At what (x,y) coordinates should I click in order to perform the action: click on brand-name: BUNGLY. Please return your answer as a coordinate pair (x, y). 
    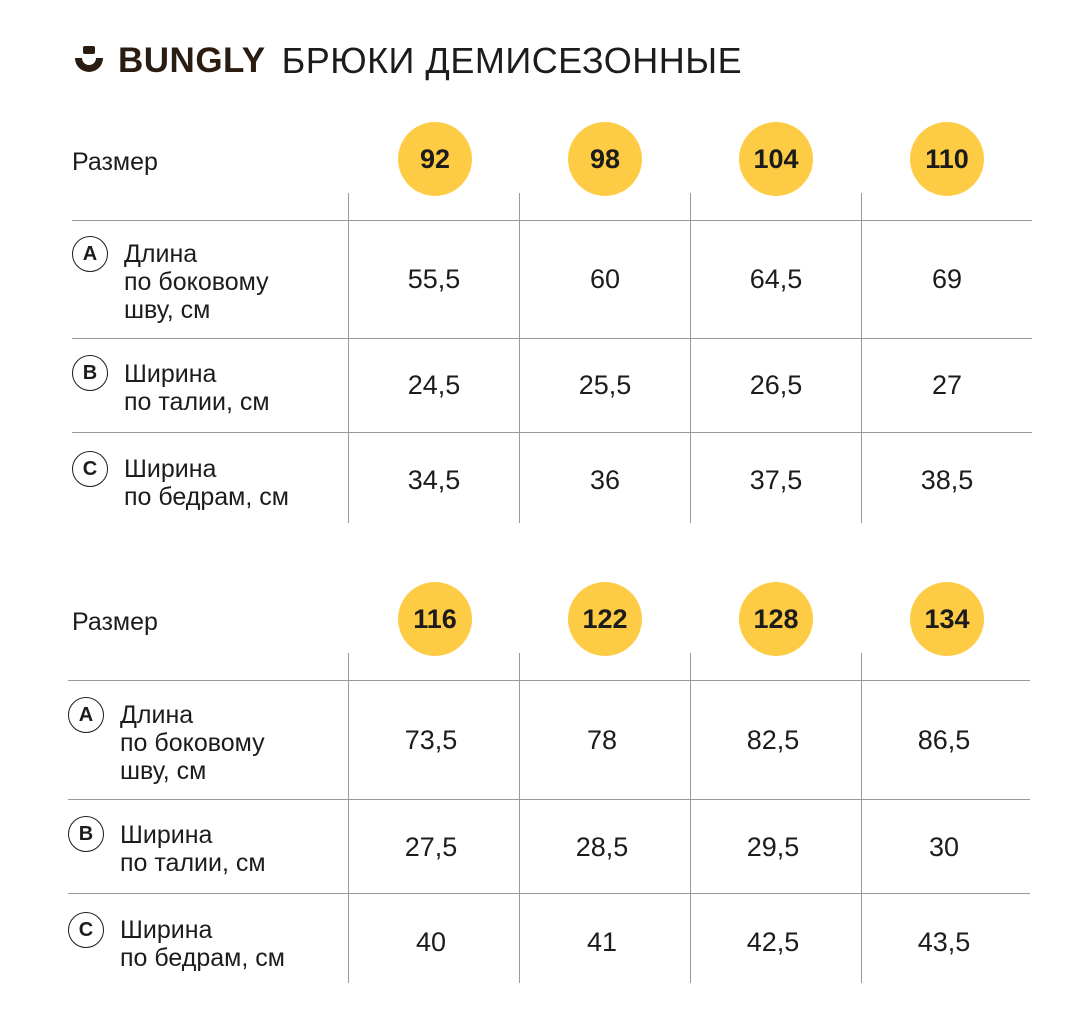
    Looking at the image, I should click on (192, 60).